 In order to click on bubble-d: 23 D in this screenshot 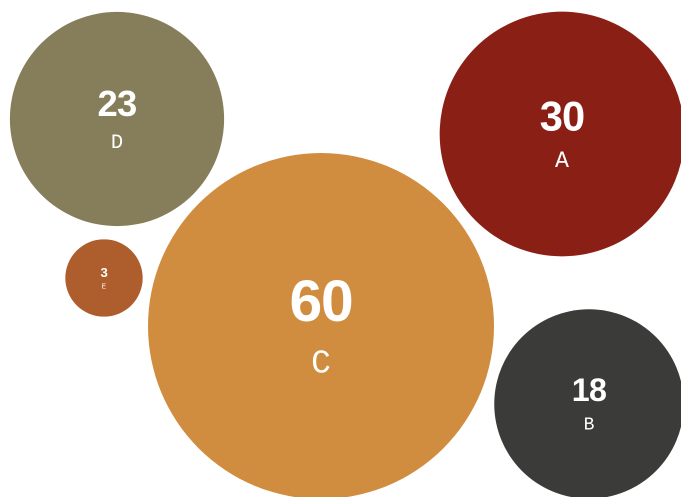, I will do `click(117, 119)`.